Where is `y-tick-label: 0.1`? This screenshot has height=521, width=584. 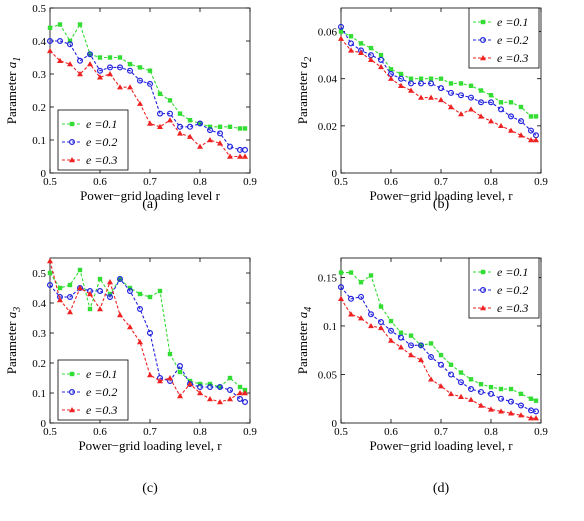
y-tick-label: 0.1 is located at coordinates (39, 394).